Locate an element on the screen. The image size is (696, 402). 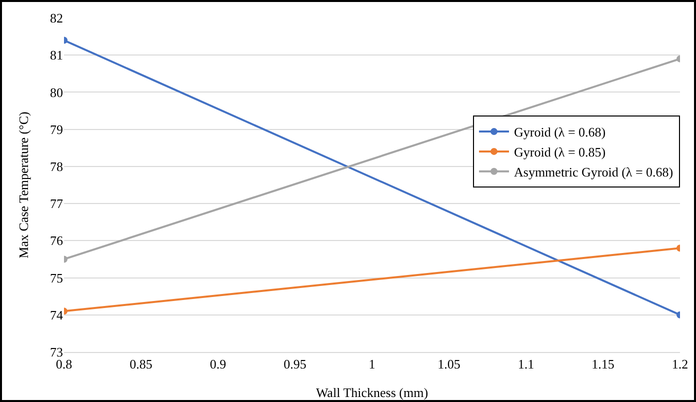
x-axis-title: Wall Thickness (mm) is located at coordinates (372, 392).